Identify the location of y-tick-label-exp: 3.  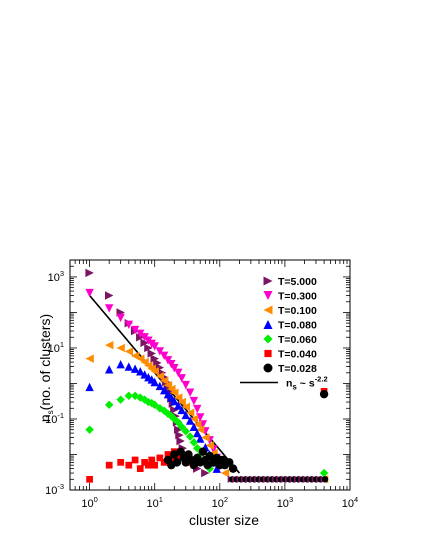
(62, 273).